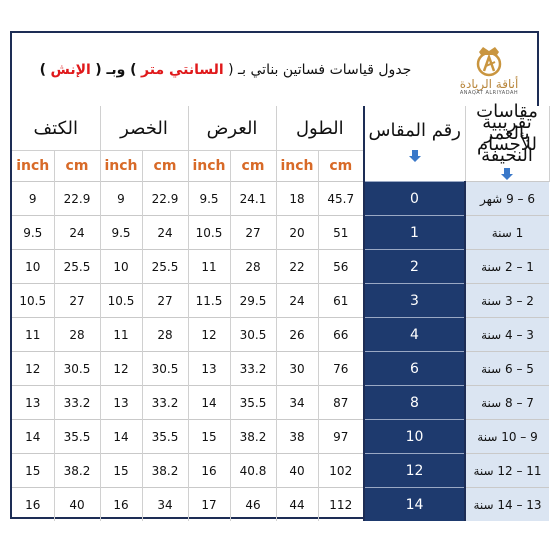 The width and height of the screenshot is (550, 550). Describe the element at coordinates (209, 266) in the screenshot. I see `width-inch-cell: 11` at that location.